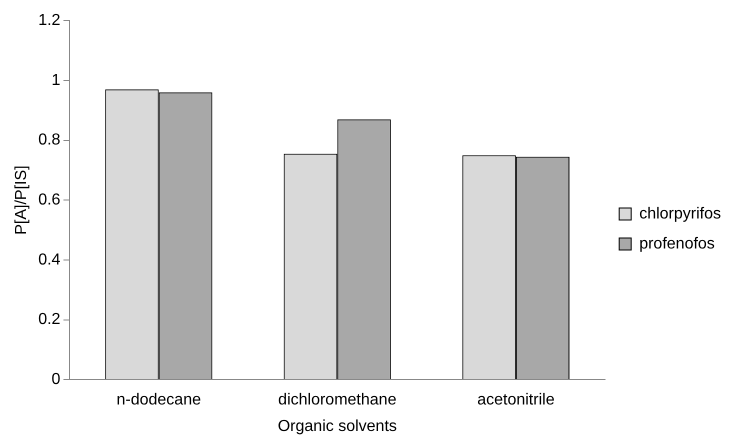  Describe the element at coordinates (677, 243) in the screenshot. I see `legend-label: profenofos` at that location.